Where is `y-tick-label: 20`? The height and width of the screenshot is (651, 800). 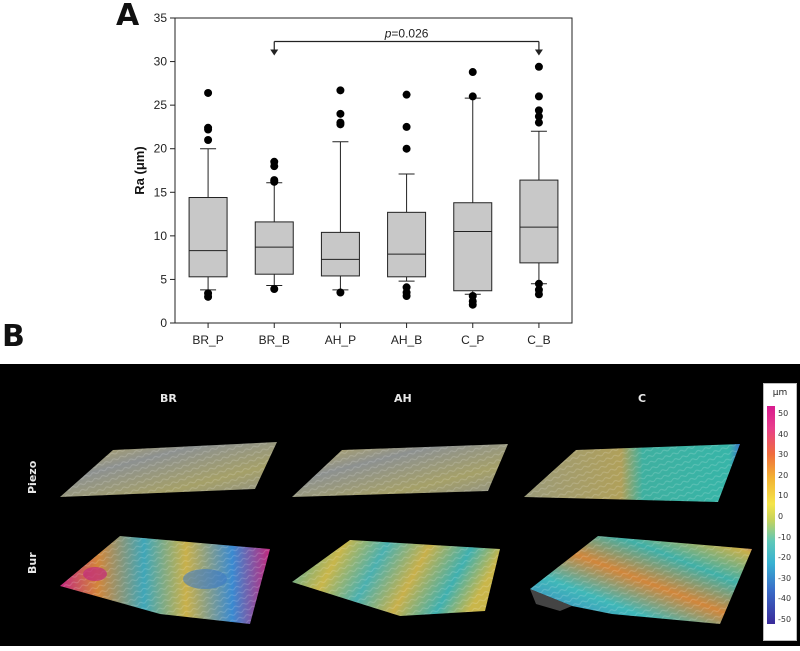
y-tick-label: 20 is located at coordinates (161, 149).